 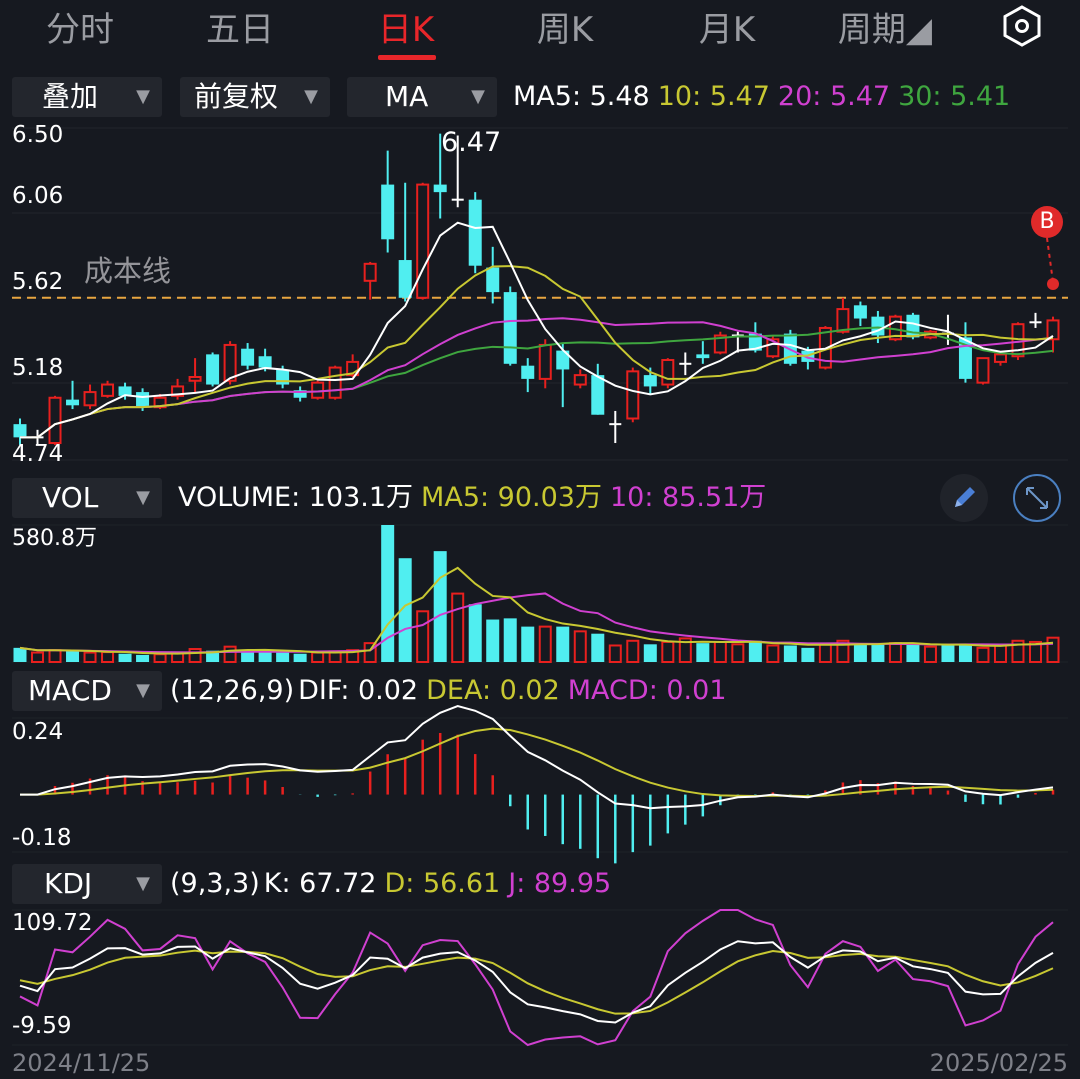 What do you see at coordinates (493, 690) in the screenshot?
I see `dea-value: DEA: 0.02` at bounding box center [493, 690].